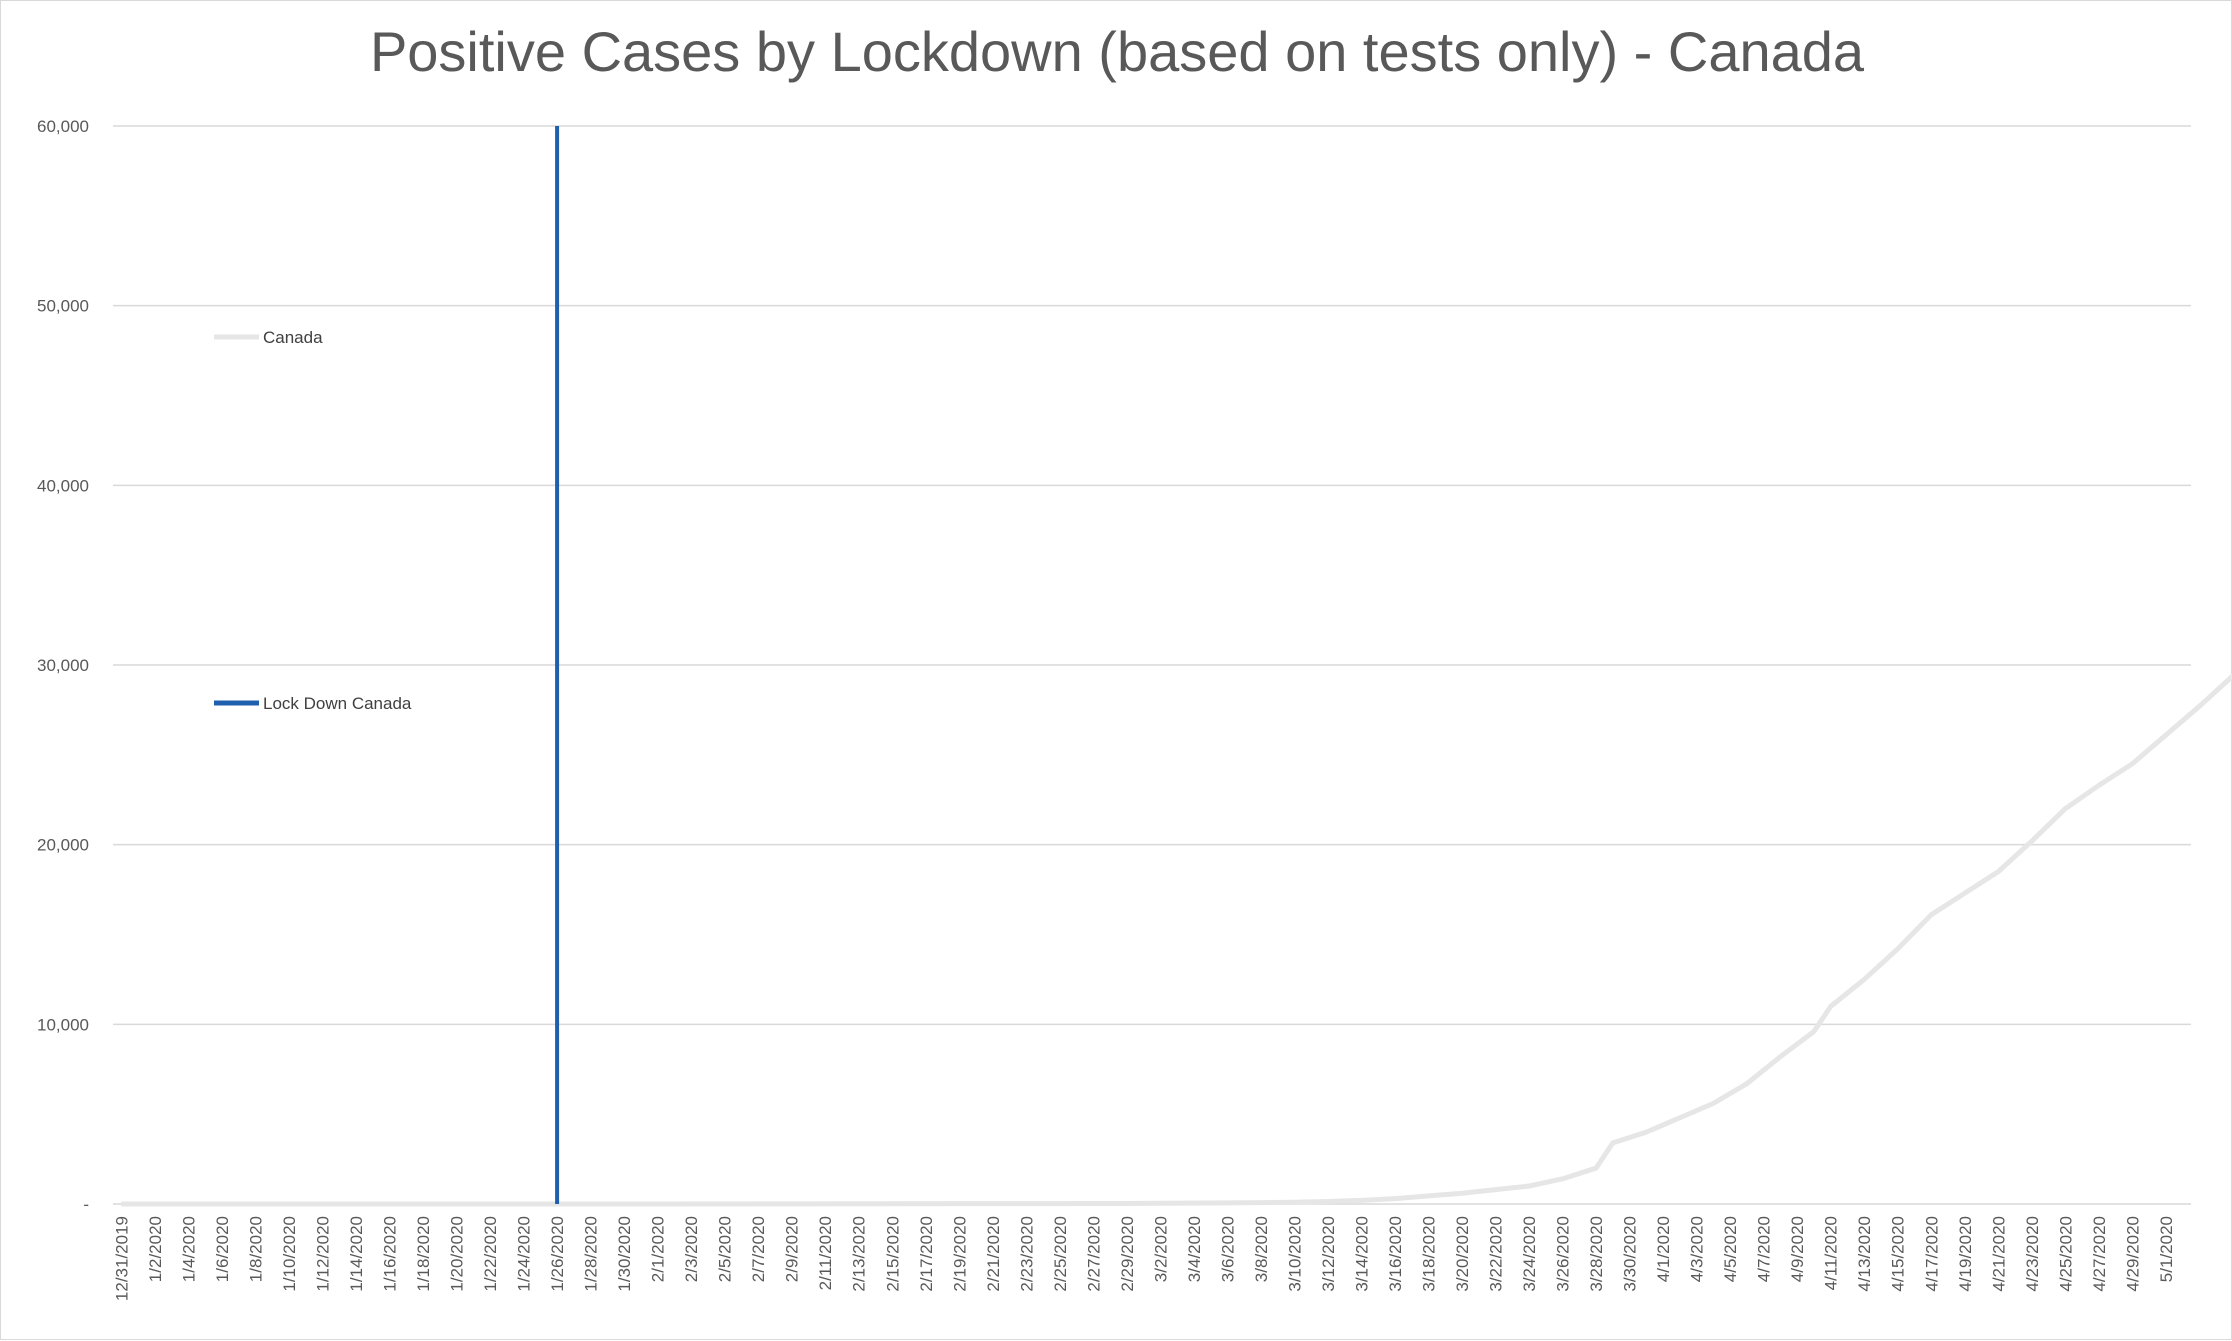 The height and width of the screenshot is (1341, 2232). Describe the element at coordinates (1127, 1254) in the screenshot. I see `x-tick-label: 2/29/2020` at that location.